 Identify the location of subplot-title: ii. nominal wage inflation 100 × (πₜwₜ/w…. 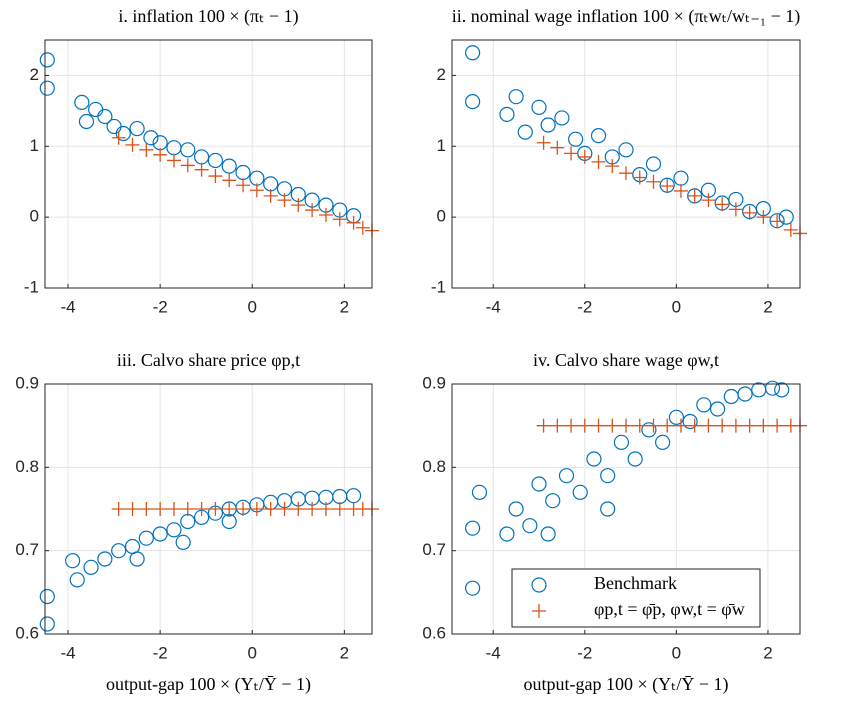
(626, 16).